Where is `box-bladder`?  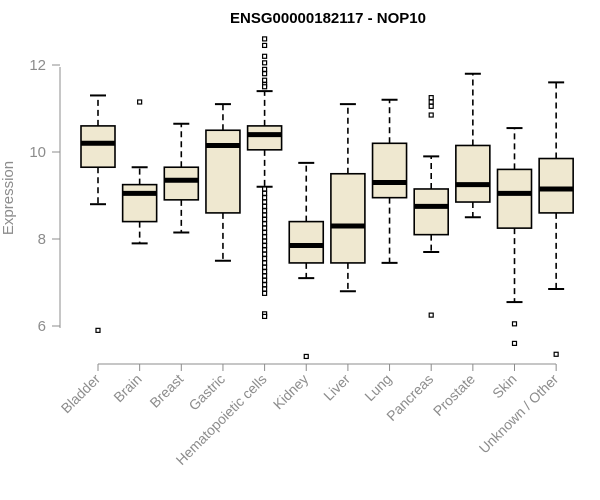
box-bladder is located at coordinates (98, 213).